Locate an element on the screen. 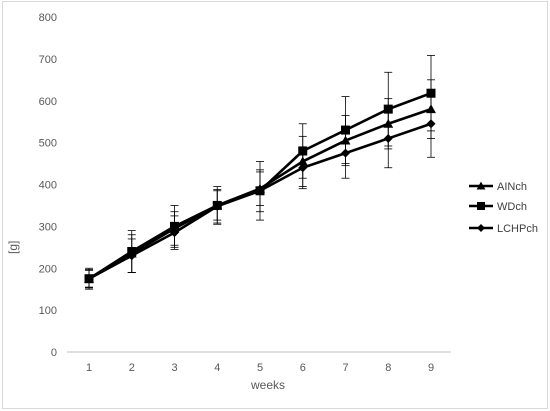  x-tick-label: 4 is located at coordinates (217, 368).